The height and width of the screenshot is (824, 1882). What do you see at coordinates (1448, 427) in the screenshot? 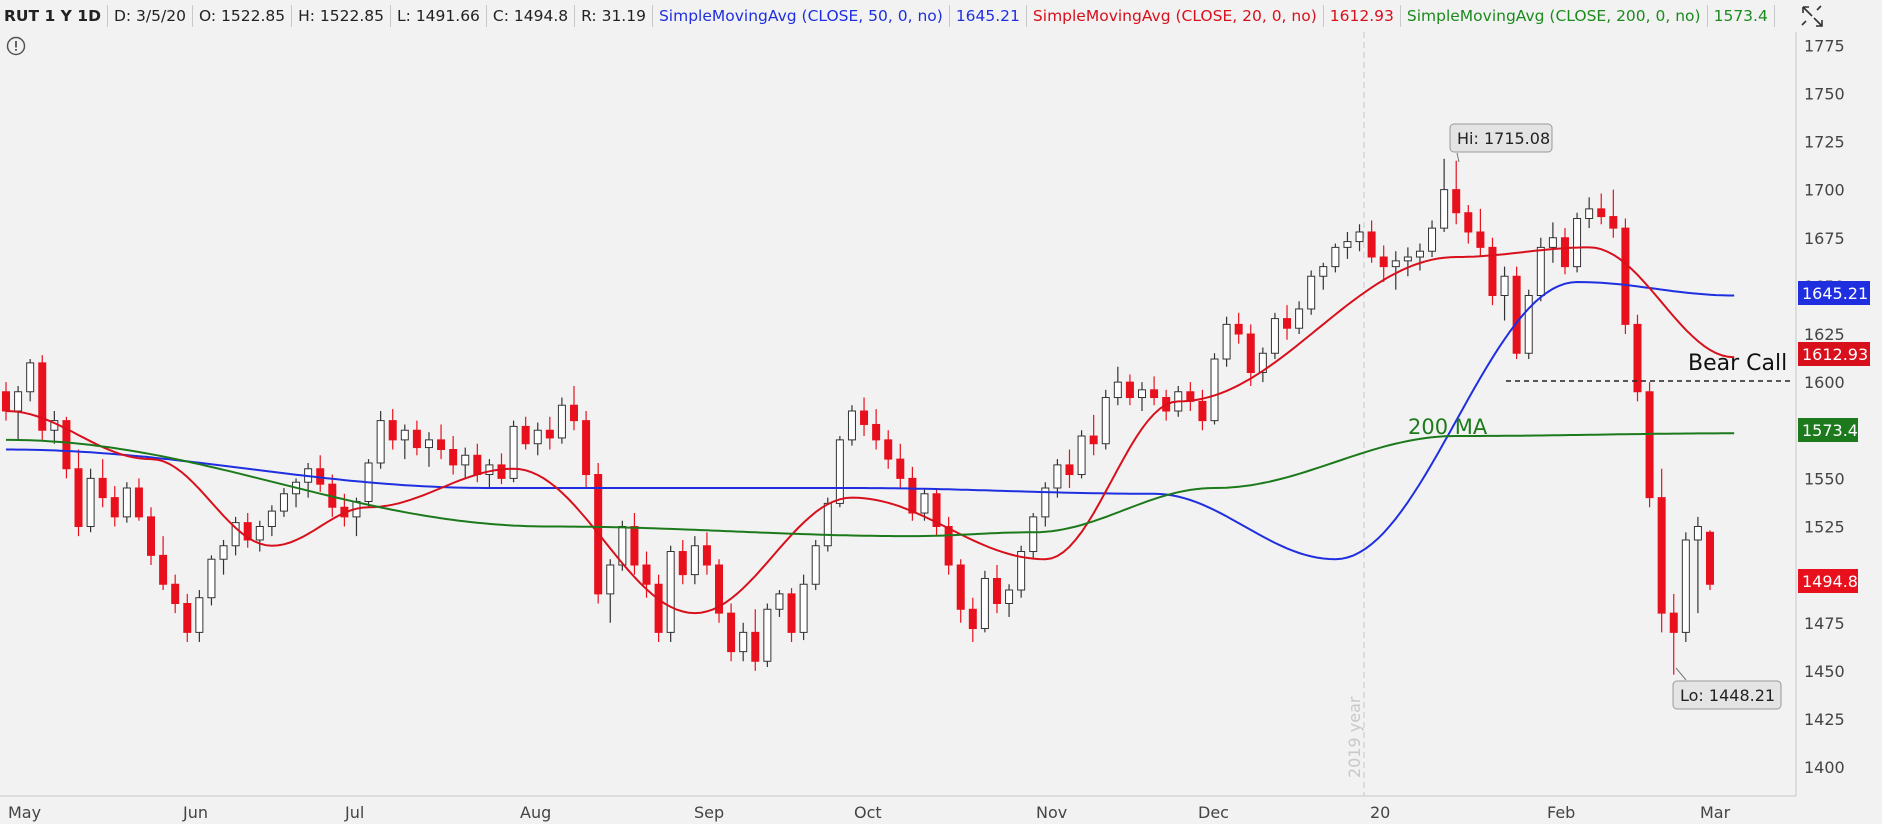
I see `ma200-label: 200 MA` at bounding box center [1448, 427].